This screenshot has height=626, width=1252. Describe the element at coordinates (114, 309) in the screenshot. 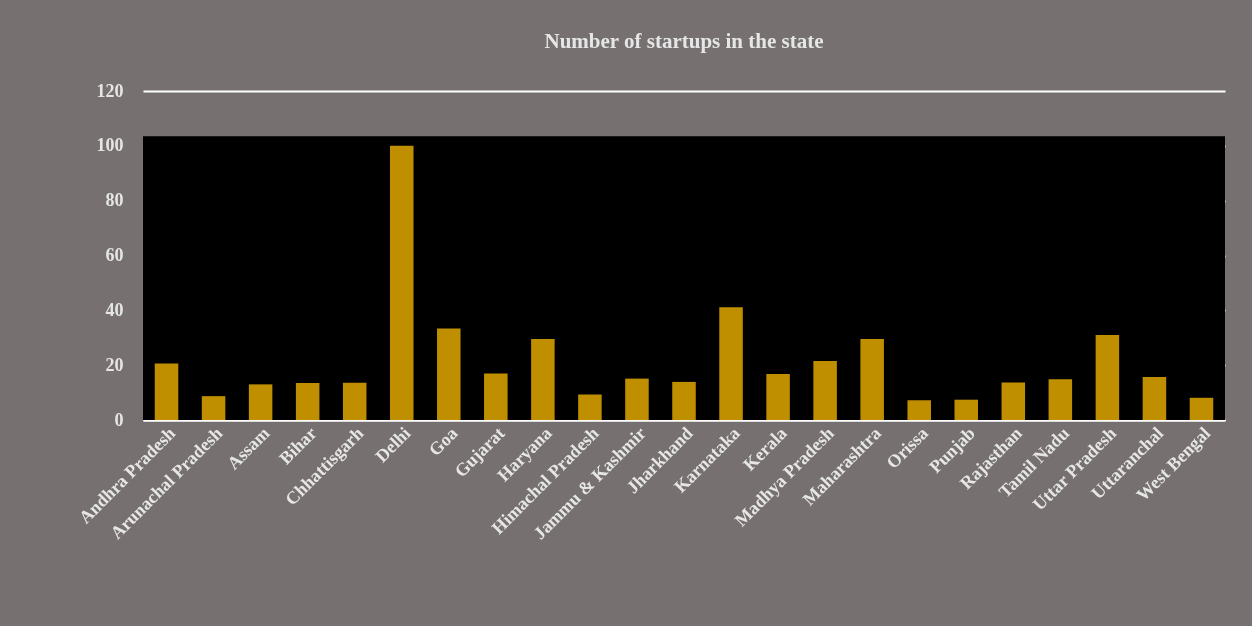

I see `y-tick-label: 40` at that location.